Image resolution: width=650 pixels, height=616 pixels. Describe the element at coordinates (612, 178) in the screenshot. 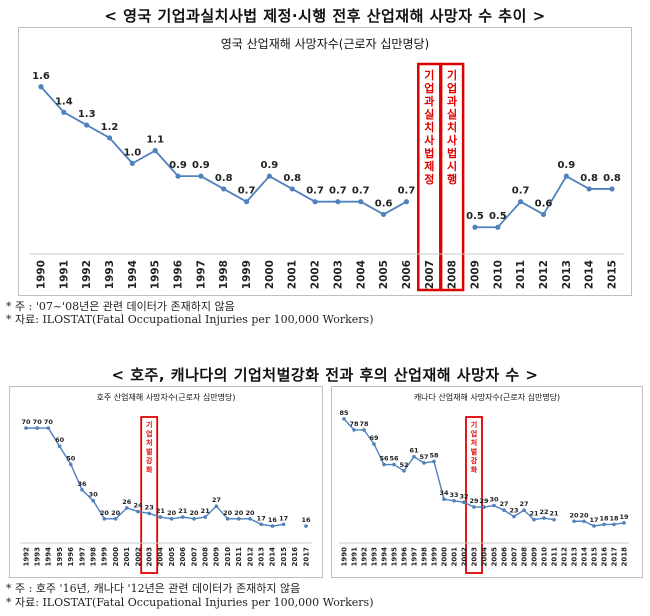

I see `uk-data-label-2015: 0.8` at that location.